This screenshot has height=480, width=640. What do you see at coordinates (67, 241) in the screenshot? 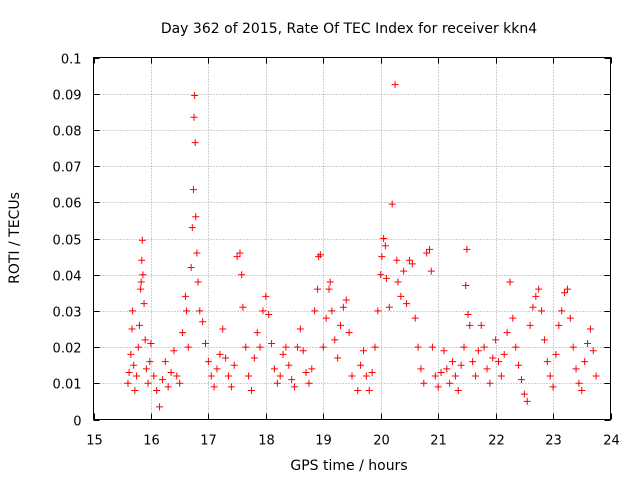
I see `y-tick-label: 0.05` at bounding box center [67, 241].